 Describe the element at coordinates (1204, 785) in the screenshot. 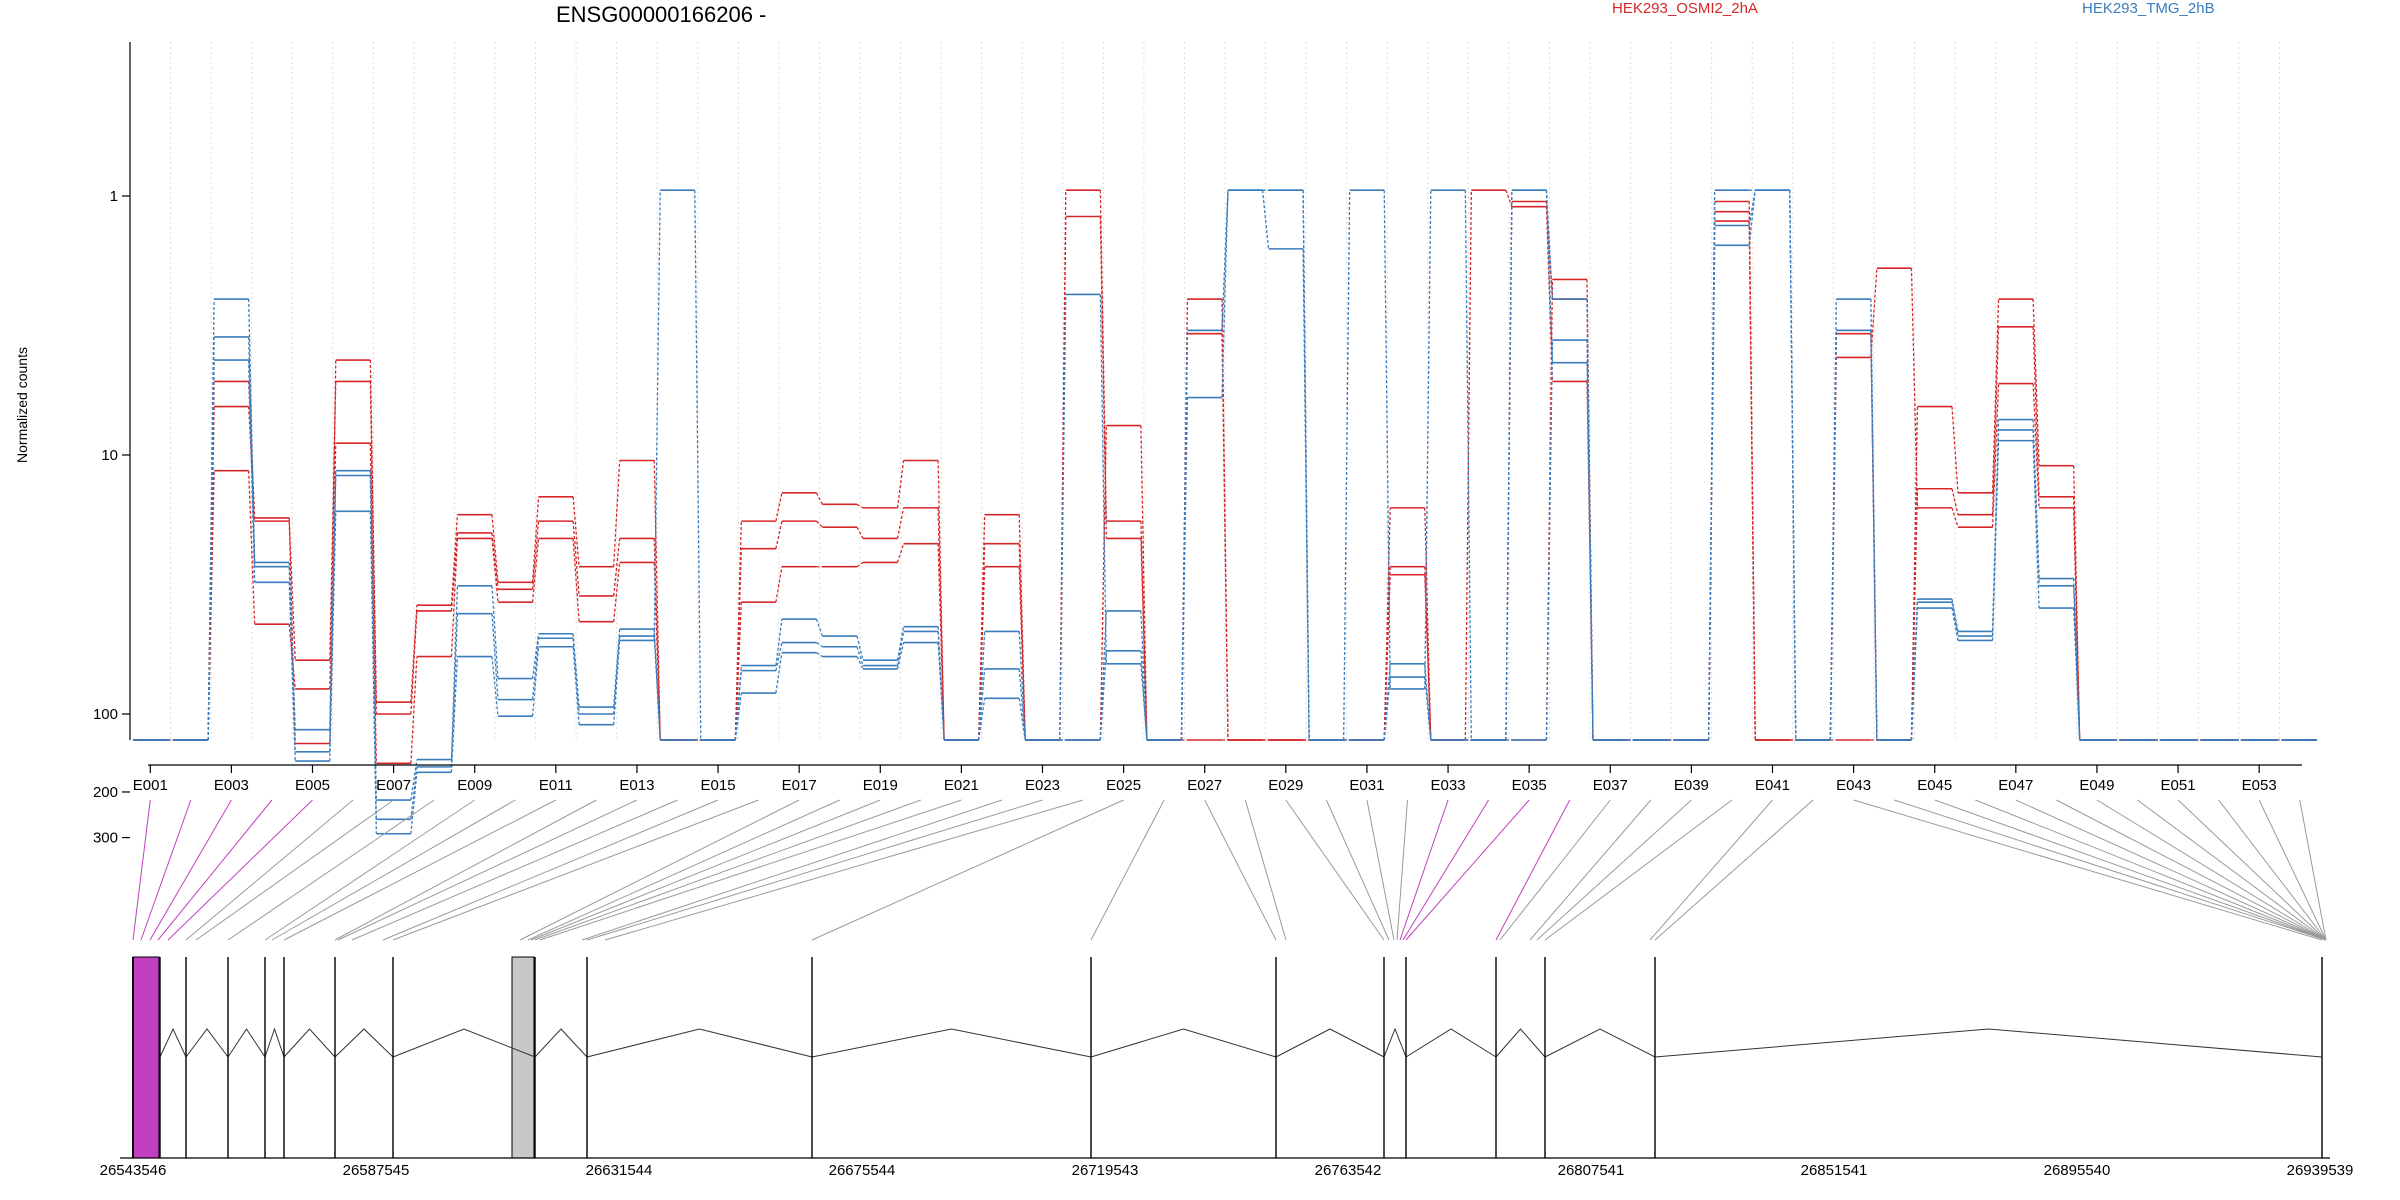

I see `x-tick-label: E027` at that location.